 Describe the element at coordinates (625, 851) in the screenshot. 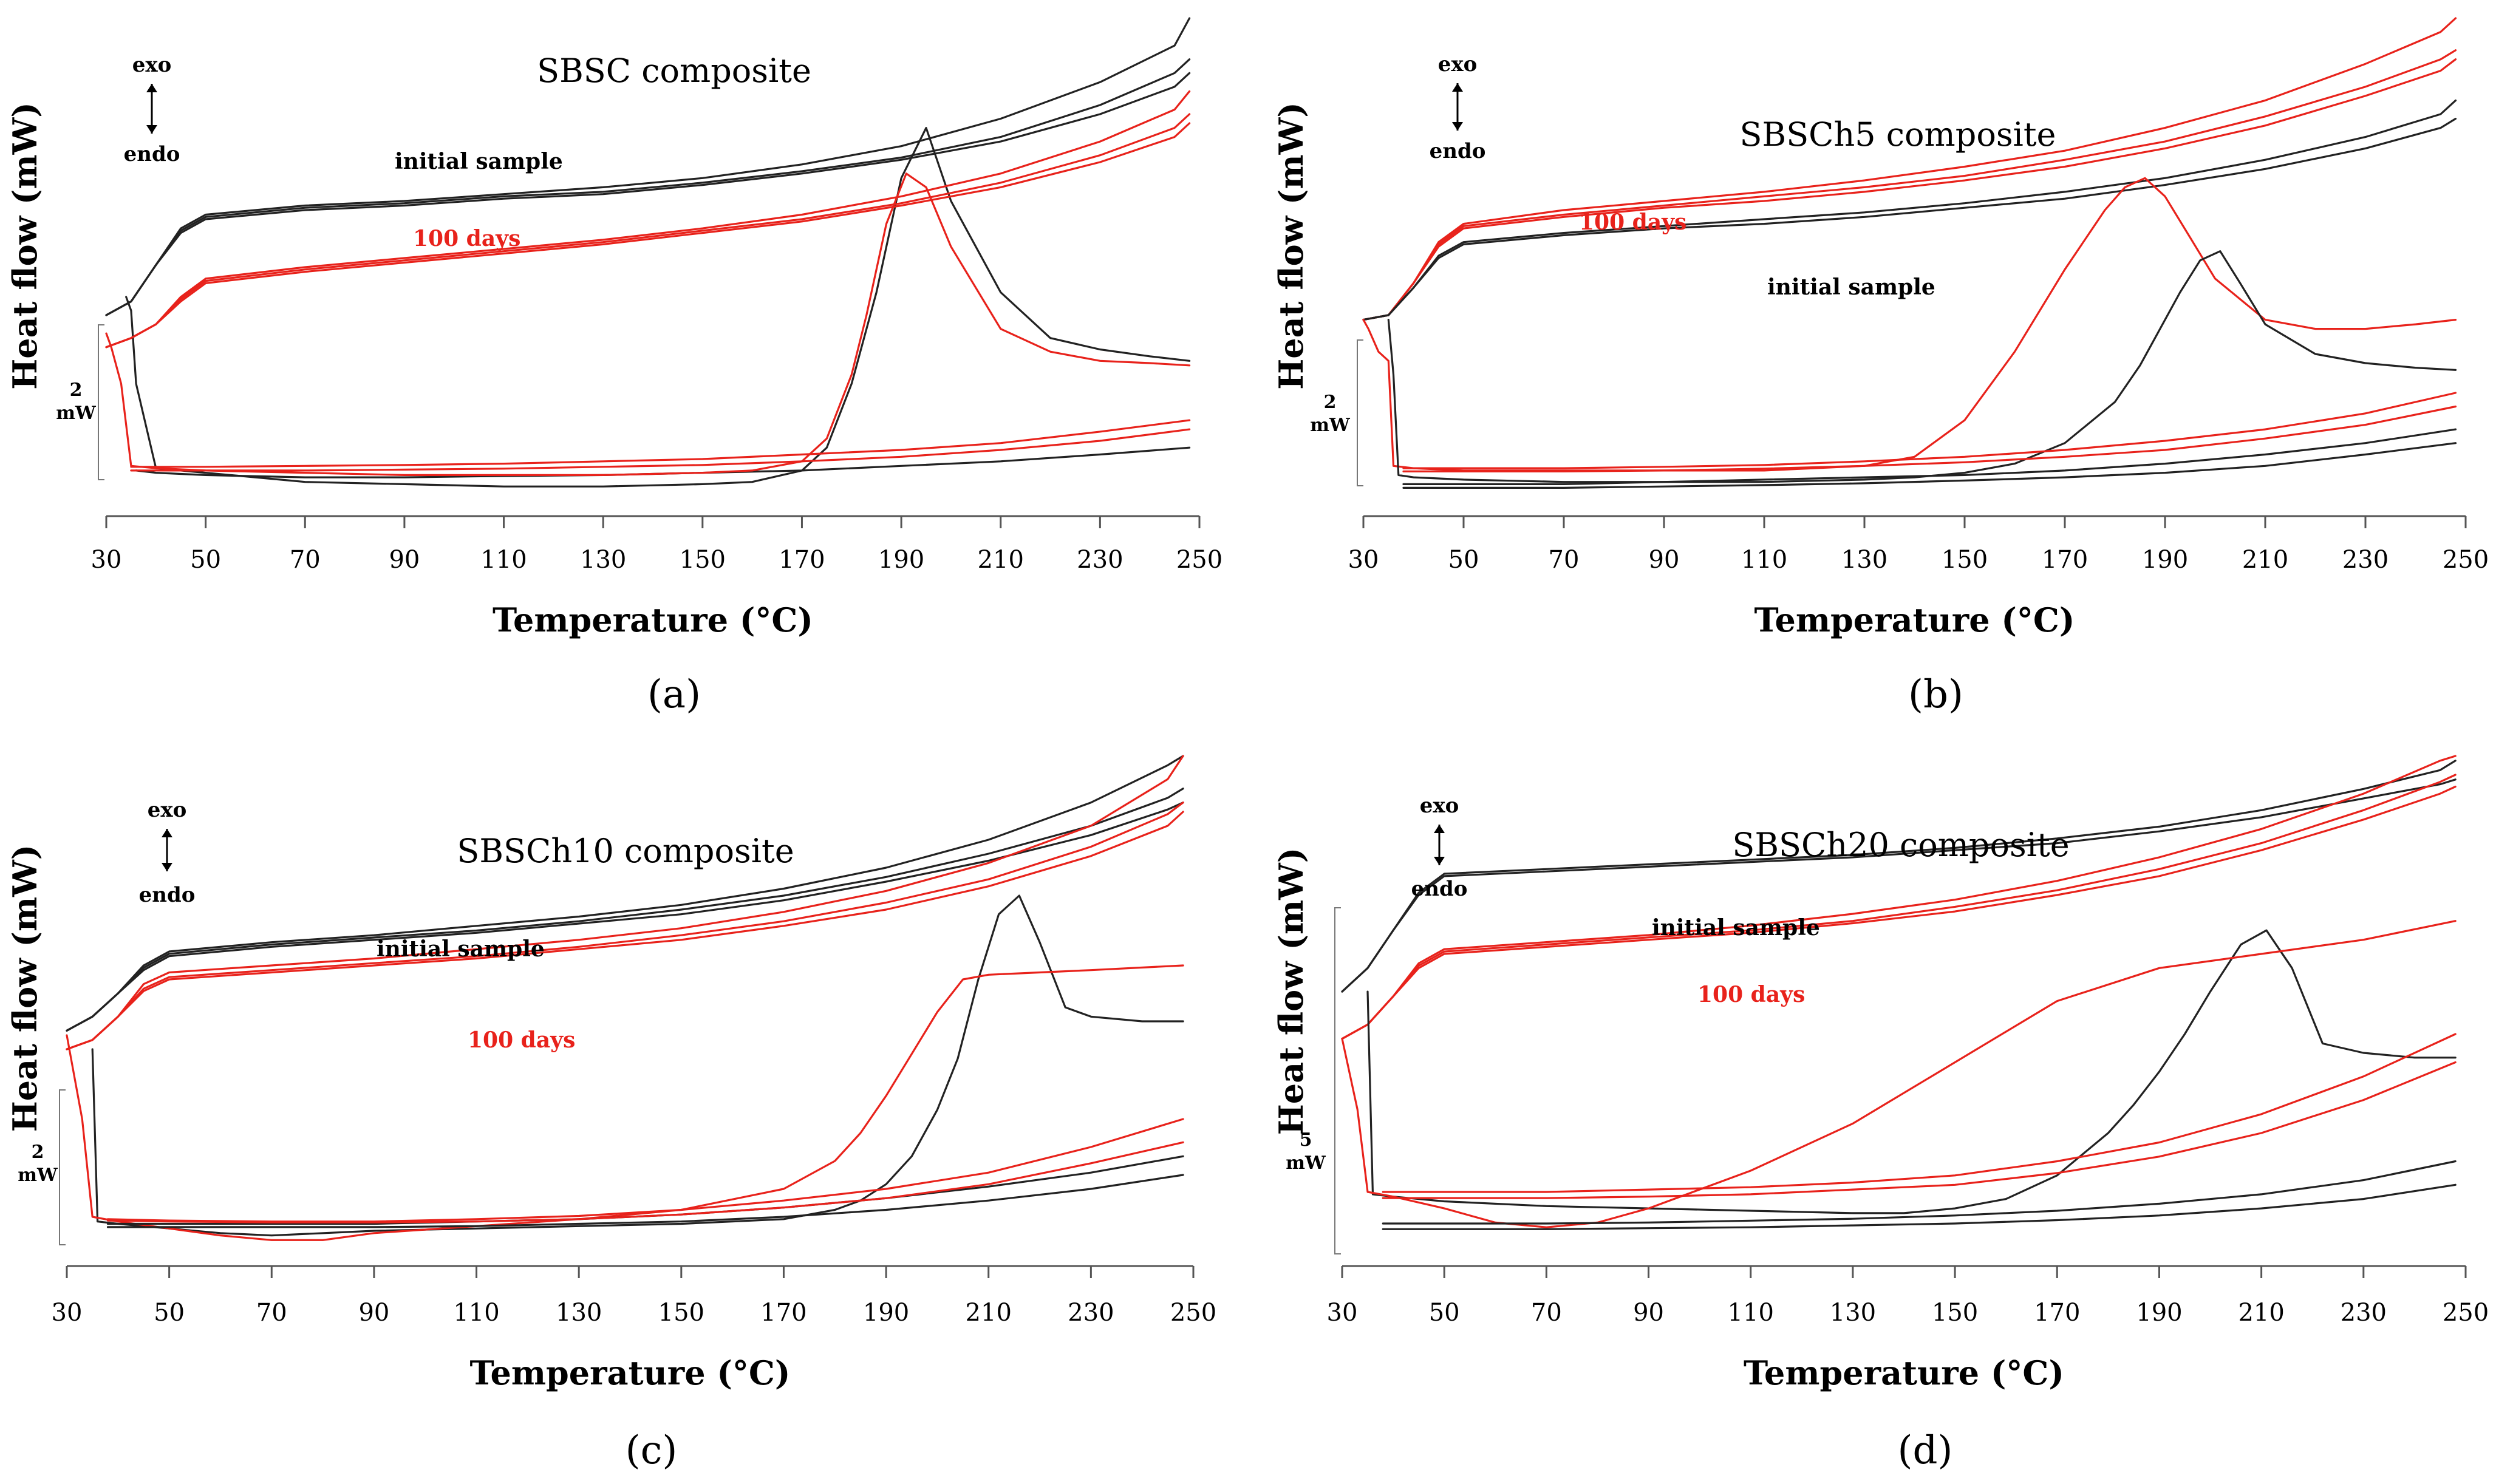

I see `chart-title: SBSCh10 composite` at that location.